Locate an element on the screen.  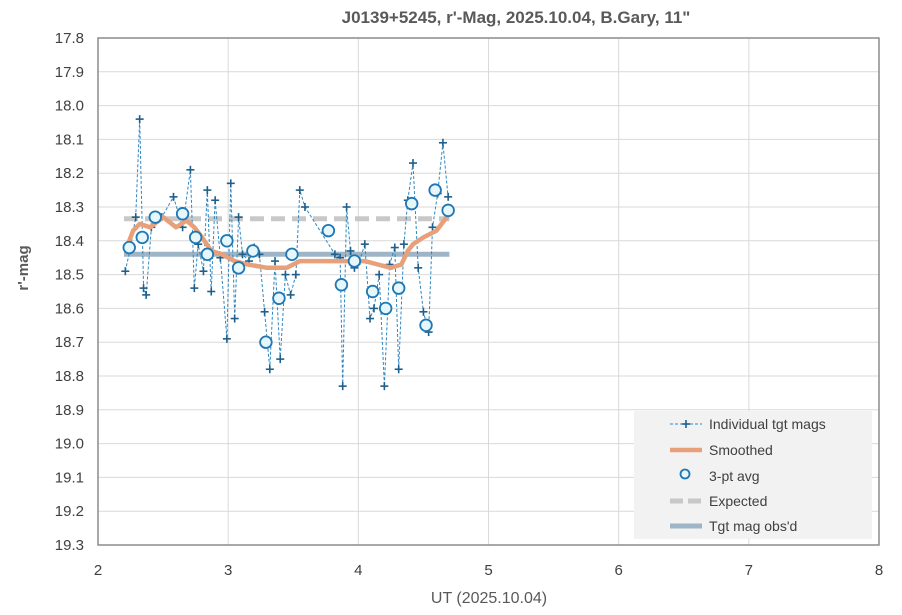
y-tick-label: 17.8 is located at coordinates (69, 38).